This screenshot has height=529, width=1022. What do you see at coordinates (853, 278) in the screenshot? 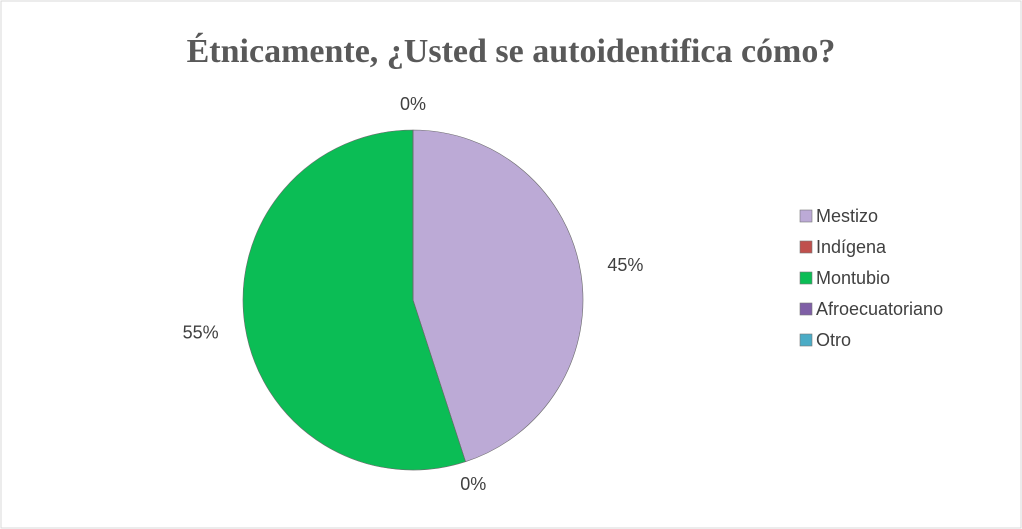
I see `legend-label: Montubio` at bounding box center [853, 278].